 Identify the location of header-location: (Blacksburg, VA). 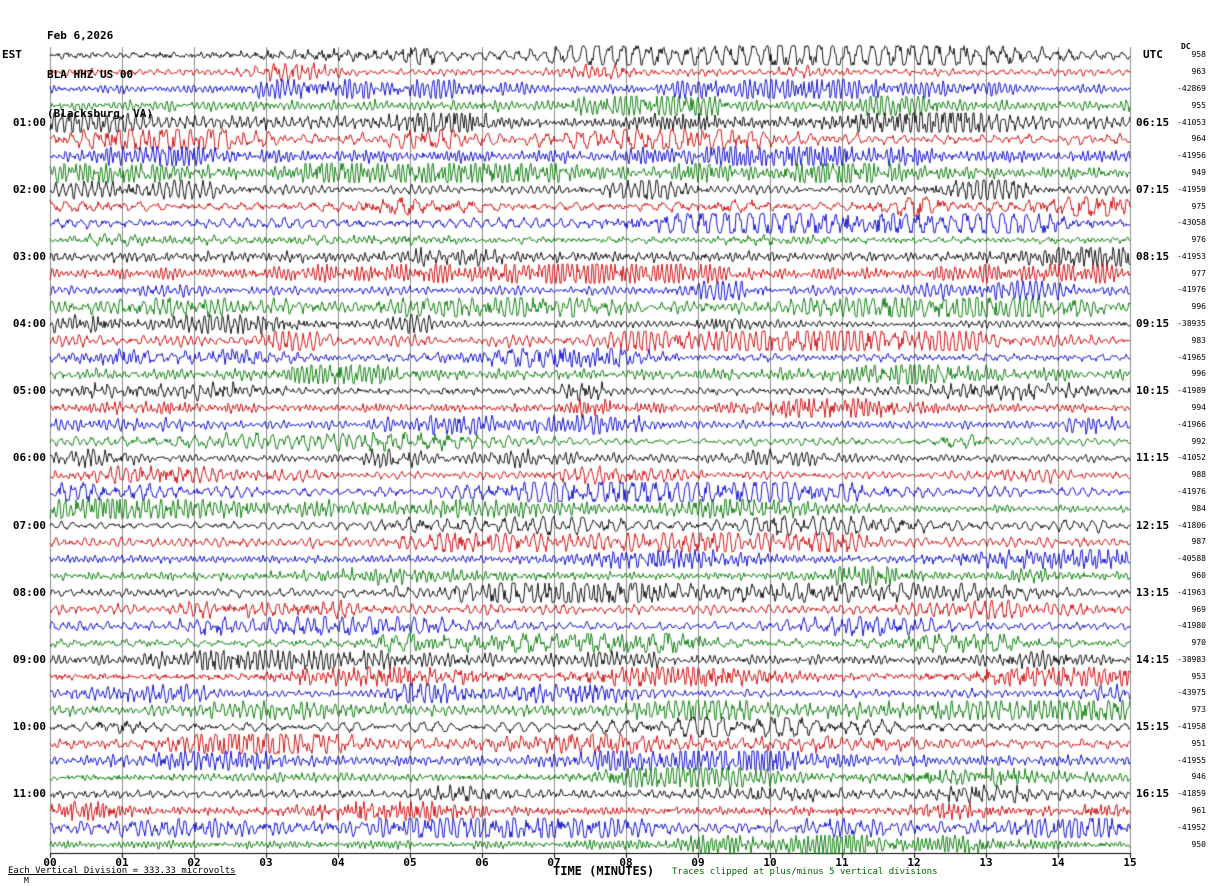
(100, 113).